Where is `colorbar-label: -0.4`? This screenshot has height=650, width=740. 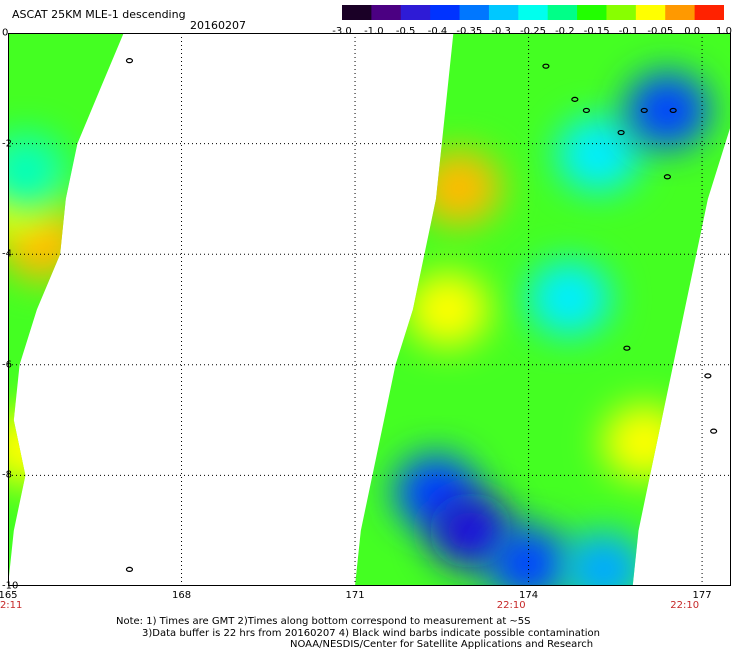
colorbar-label: -0.4 is located at coordinates (437, 31).